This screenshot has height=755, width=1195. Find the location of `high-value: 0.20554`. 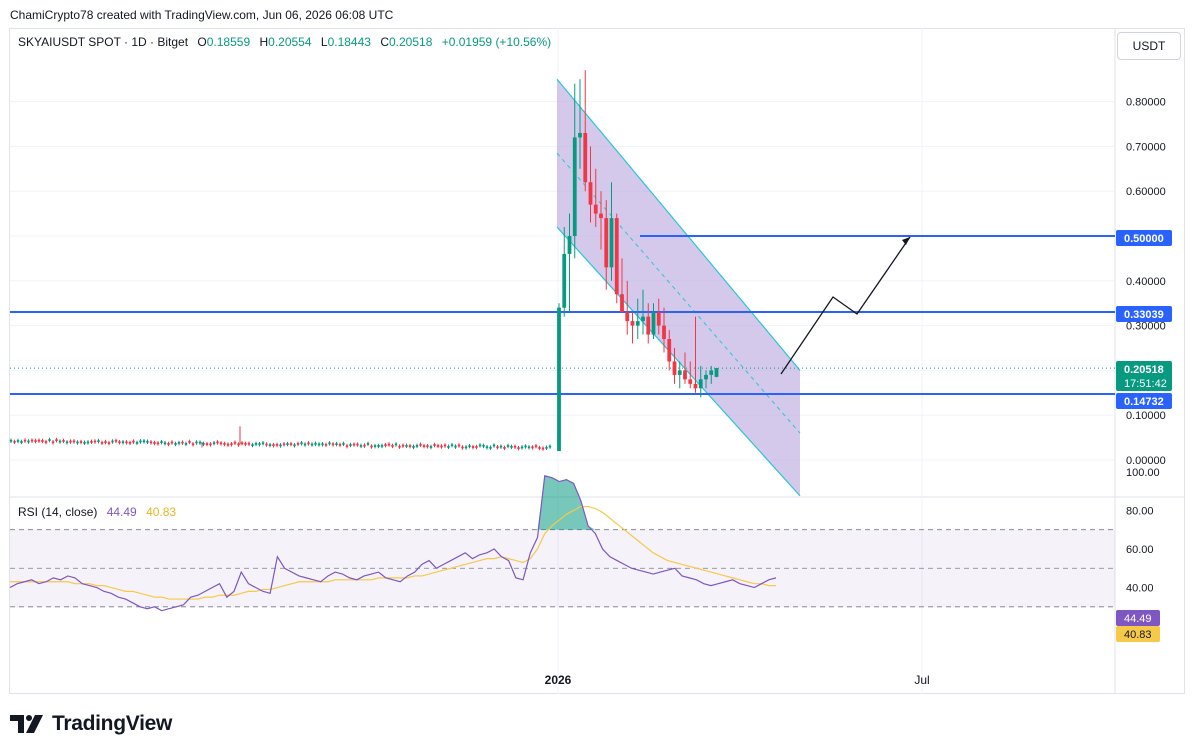

high-value: 0.20554 is located at coordinates (290, 42).